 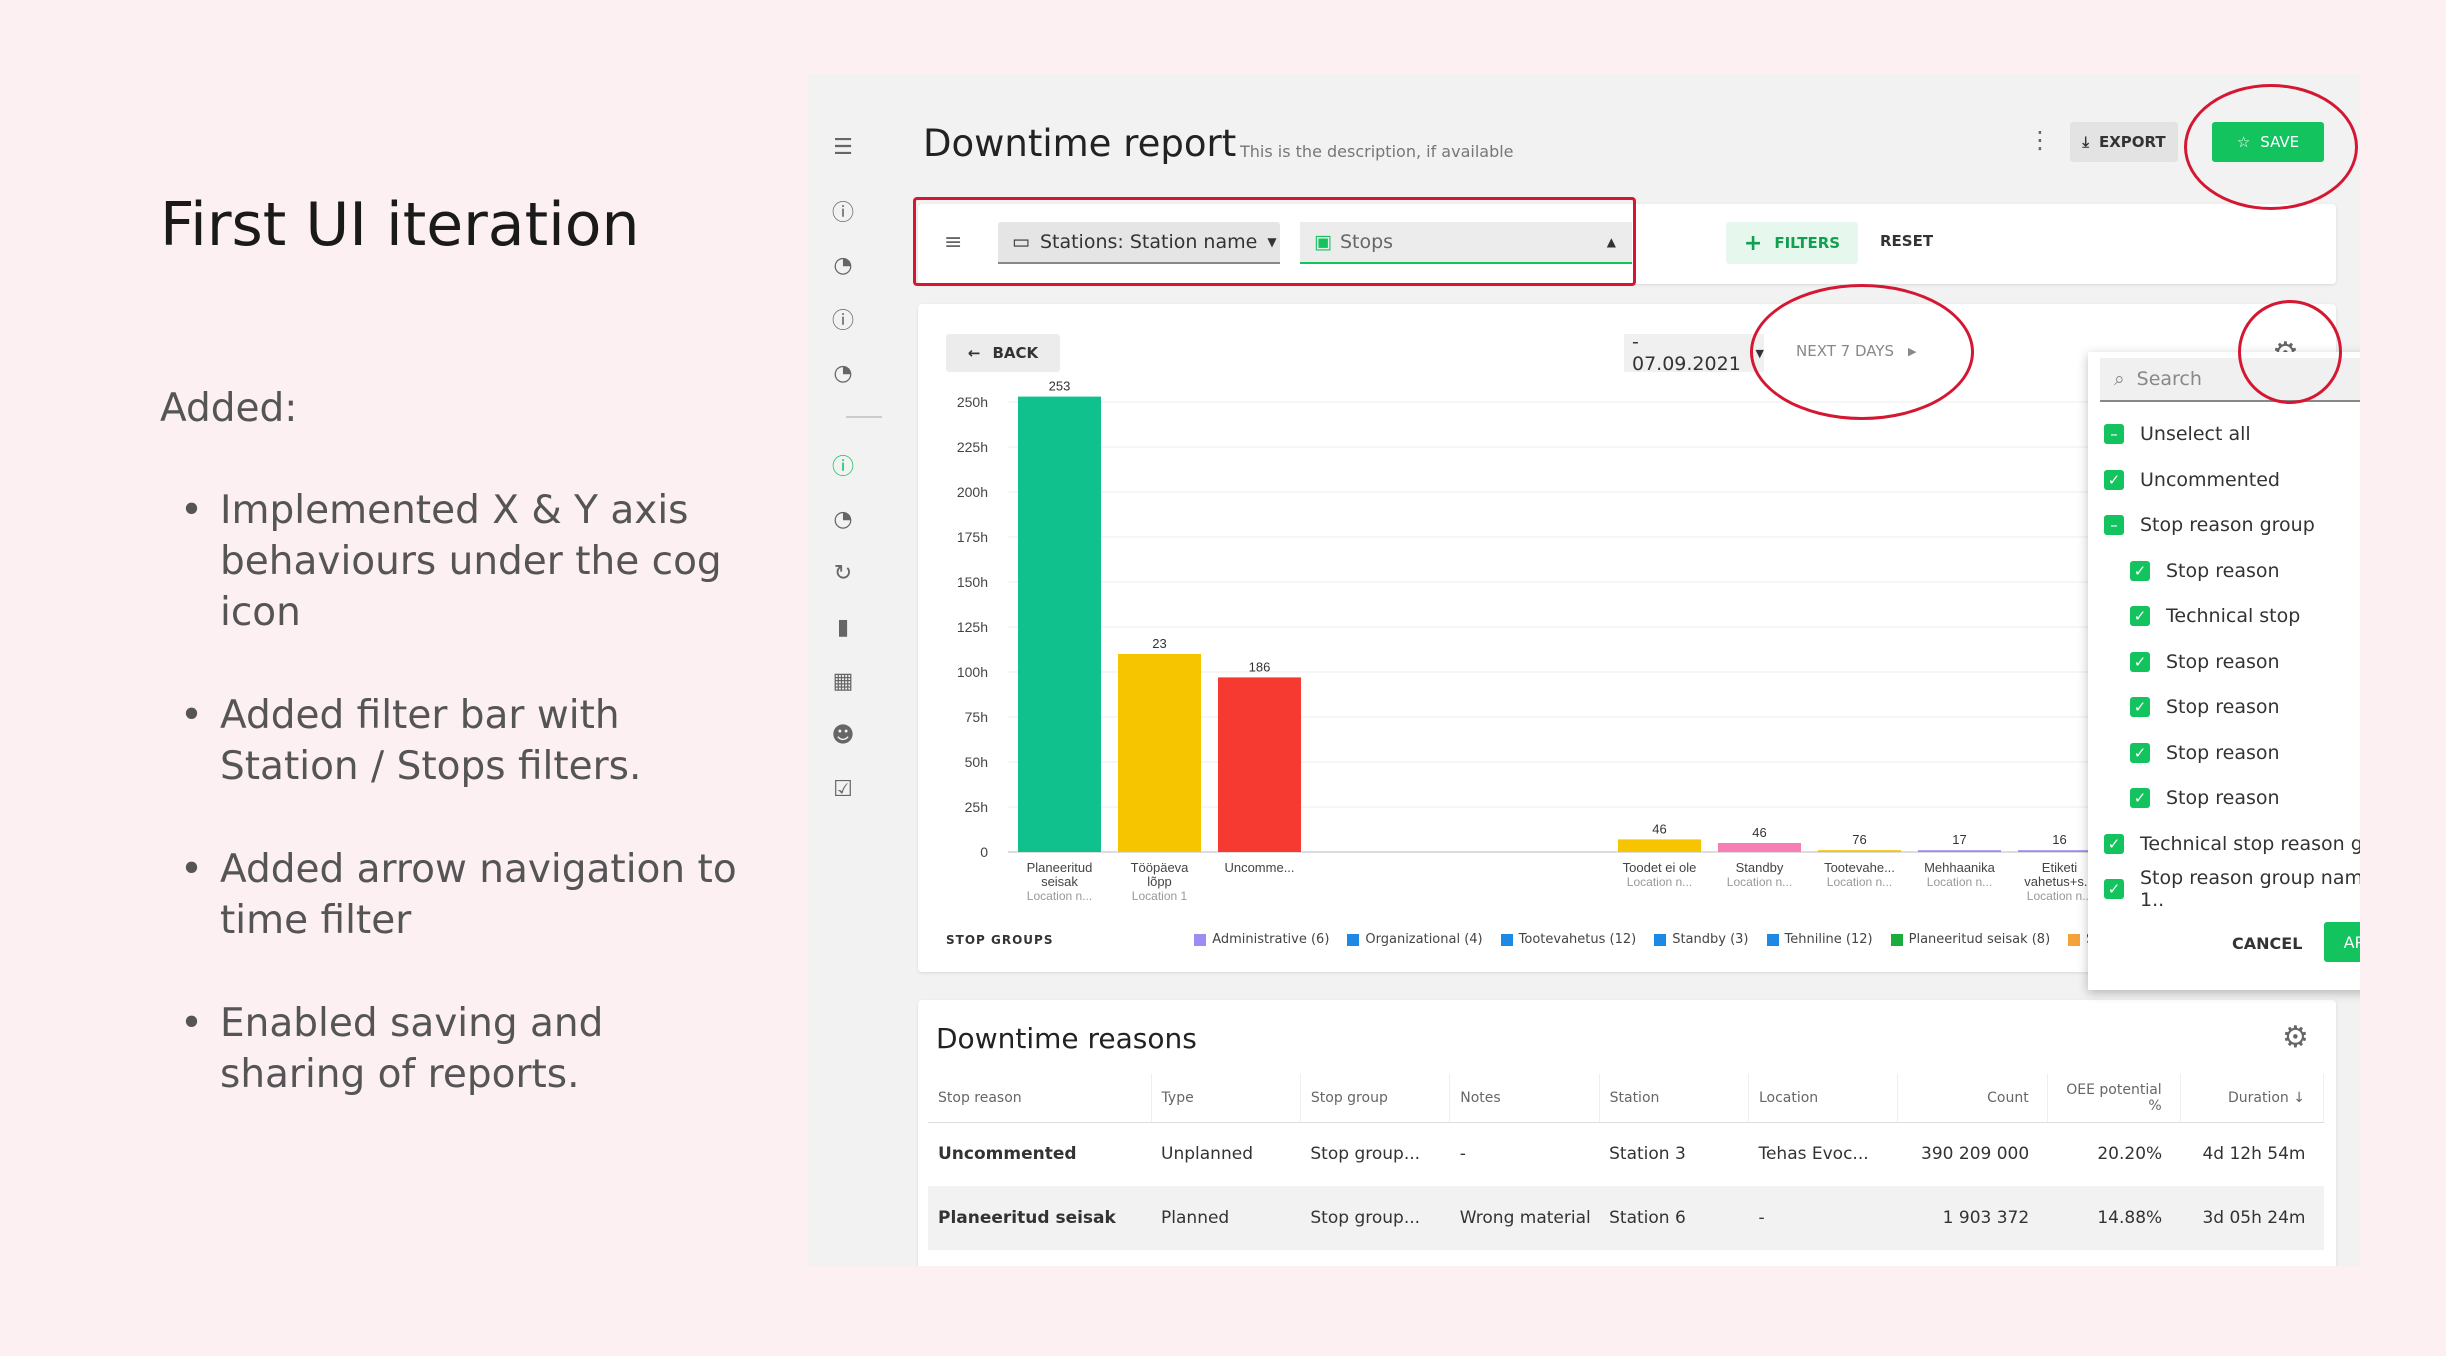 What do you see at coordinates (1660, 867) in the screenshot?
I see `x-tick-label: Toodet ei ole` at bounding box center [1660, 867].